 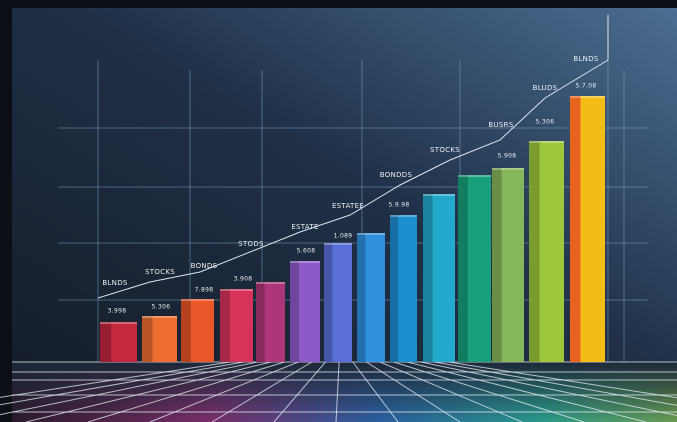 I want to click on bar-note: 5.7.08, so click(x=586, y=86).